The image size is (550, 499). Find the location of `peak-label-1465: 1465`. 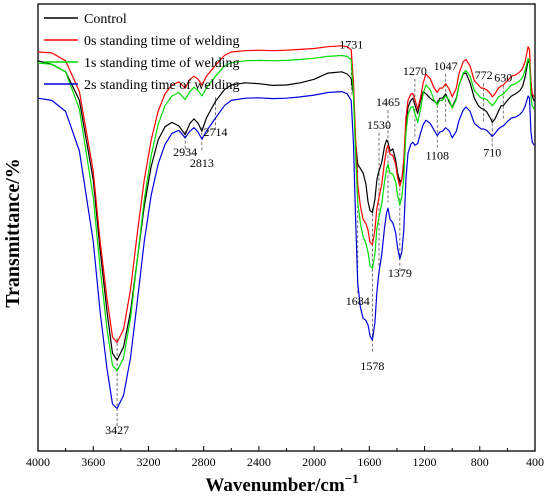

peak-label-1465: 1465 is located at coordinates (388, 102).